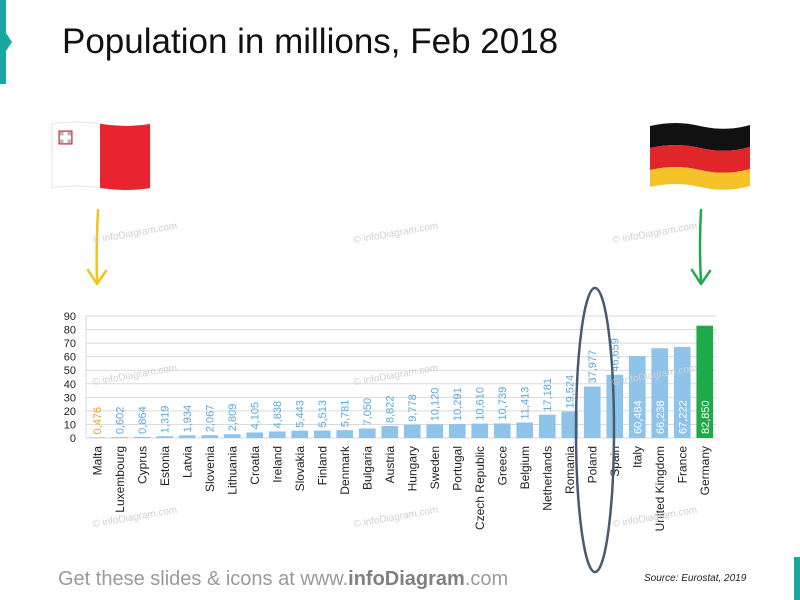 Image resolution: width=800 pixels, height=600 pixels. Describe the element at coordinates (661, 417) in the screenshot. I see `value-label-united-kingdom: 66,238` at that location.